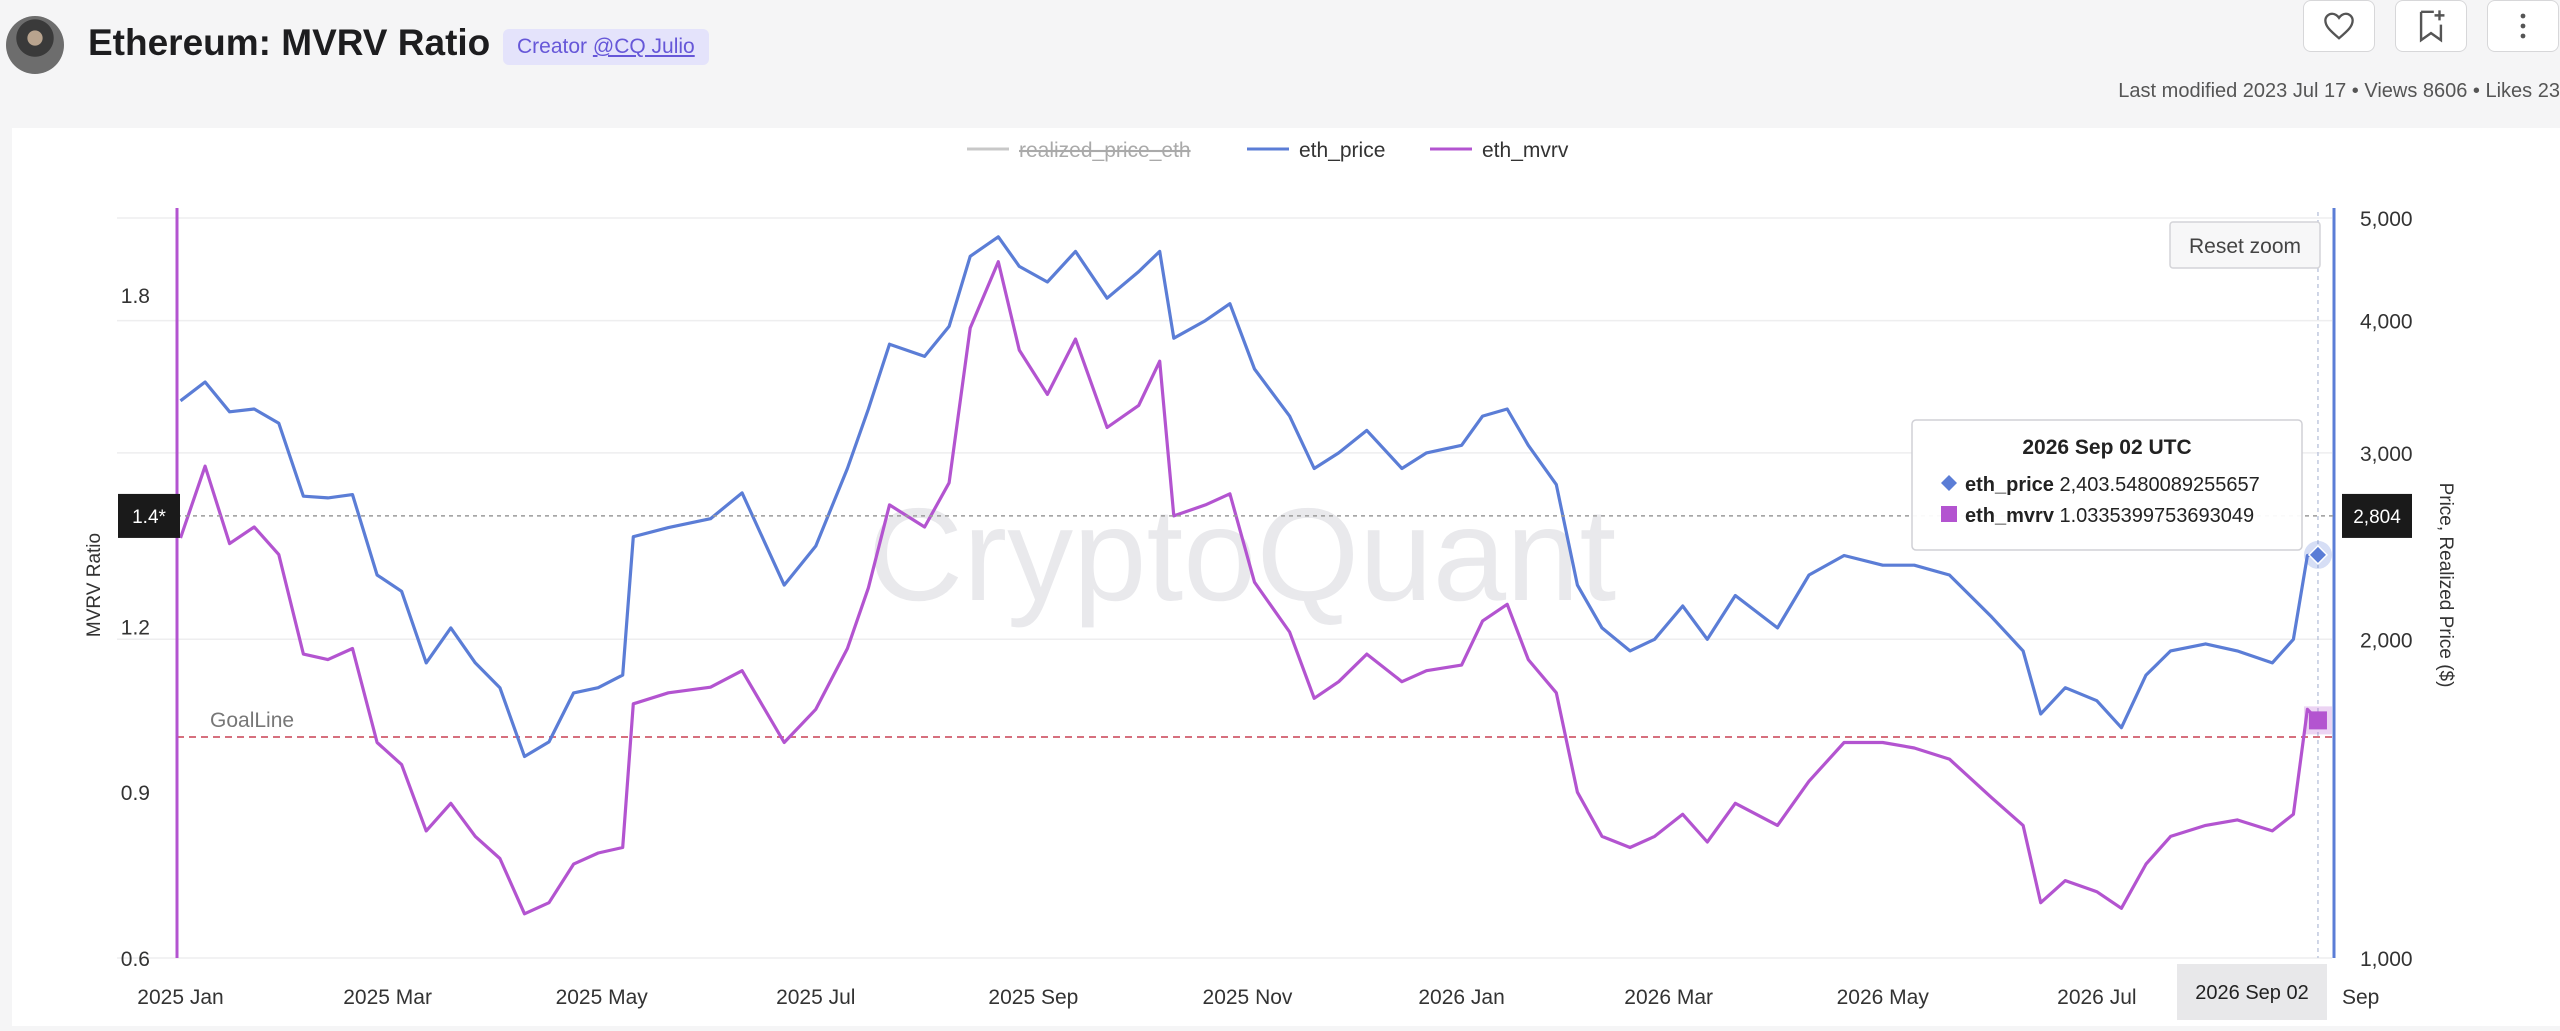 Image resolution: width=2560 pixels, height=1031 pixels. I want to click on y-left-tick-0: 0.6, so click(135, 959).